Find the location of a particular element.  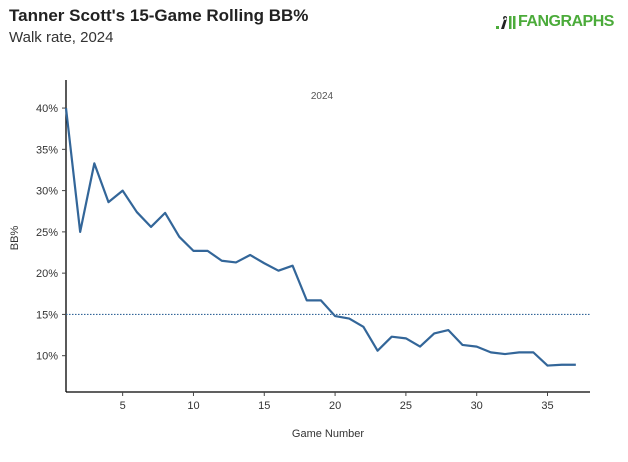

series-annotation: 2024 is located at coordinates (322, 96).